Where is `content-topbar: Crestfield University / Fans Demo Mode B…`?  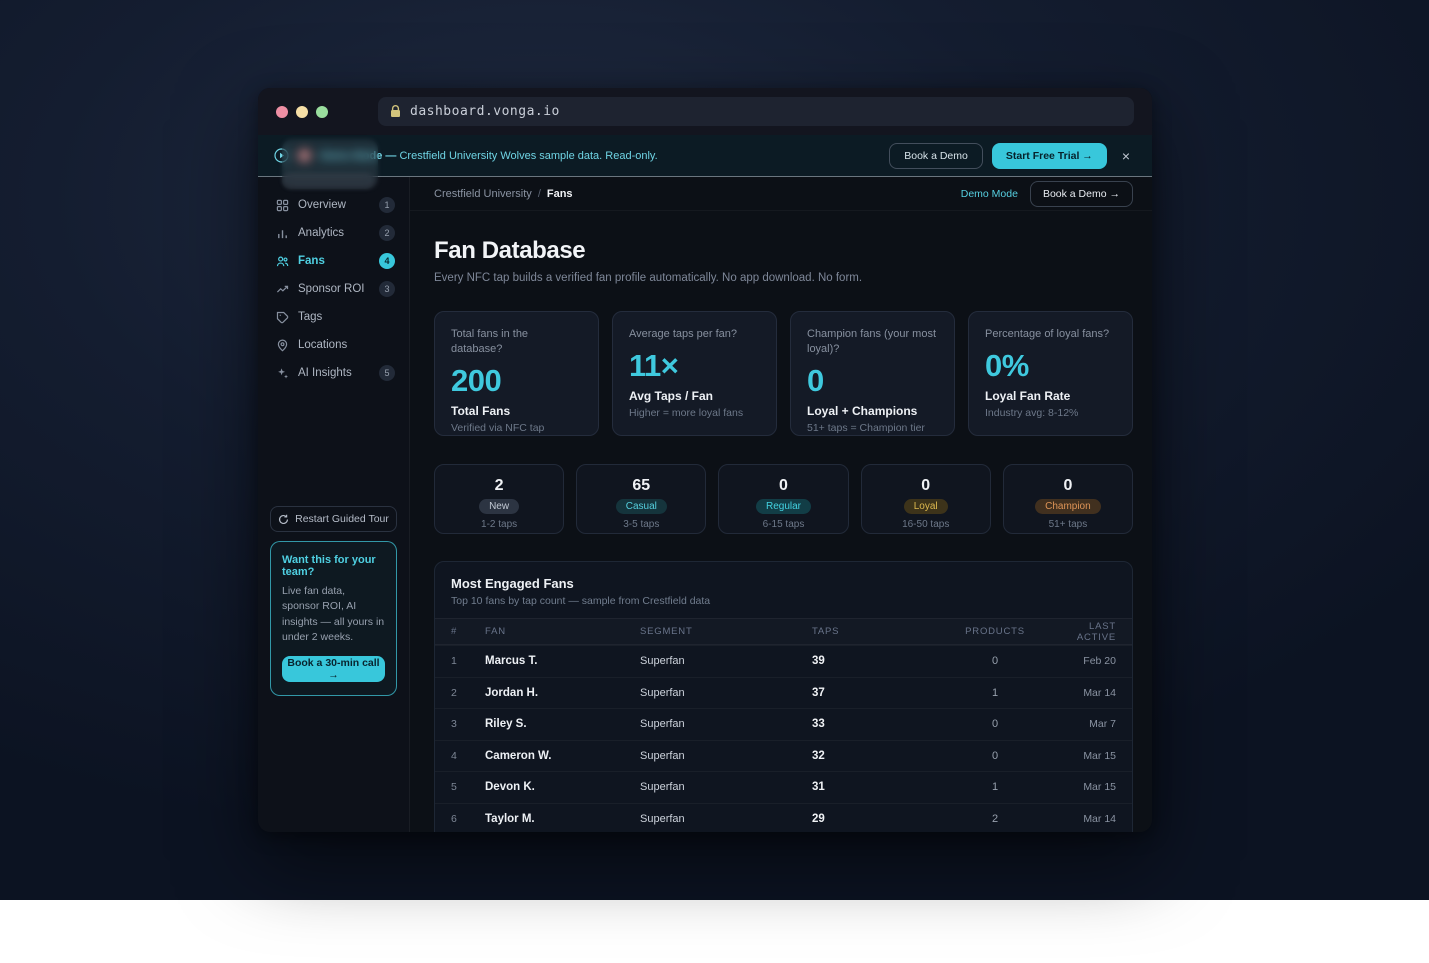 content-topbar: Crestfield University / Fans Demo Mode B… is located at coordinates (781, 194).